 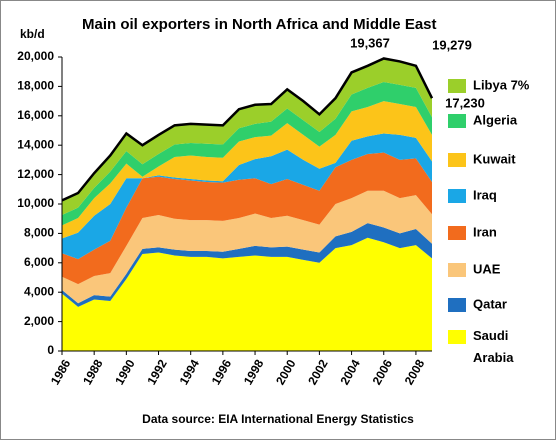 What do you see at coordinates (35, 86) in the screenshot?
I see `y-tick-label: 18,000` at bounding box center [35, 86].